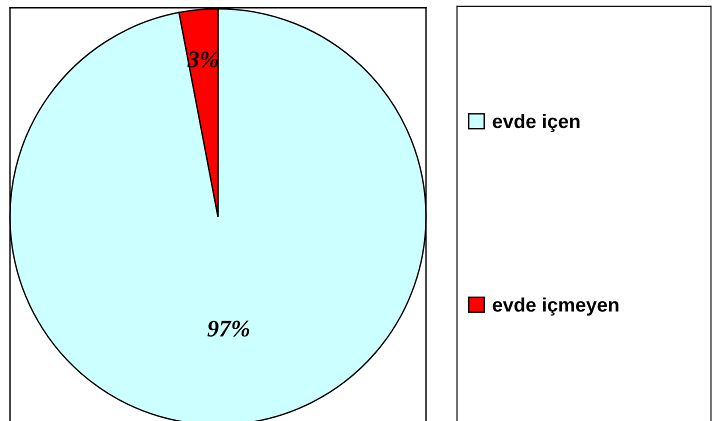 This screenshot has width=712, height=421. Describe the element at coordinates (228, 328) in the screenshot. I see `data-label: 97%` at that location.